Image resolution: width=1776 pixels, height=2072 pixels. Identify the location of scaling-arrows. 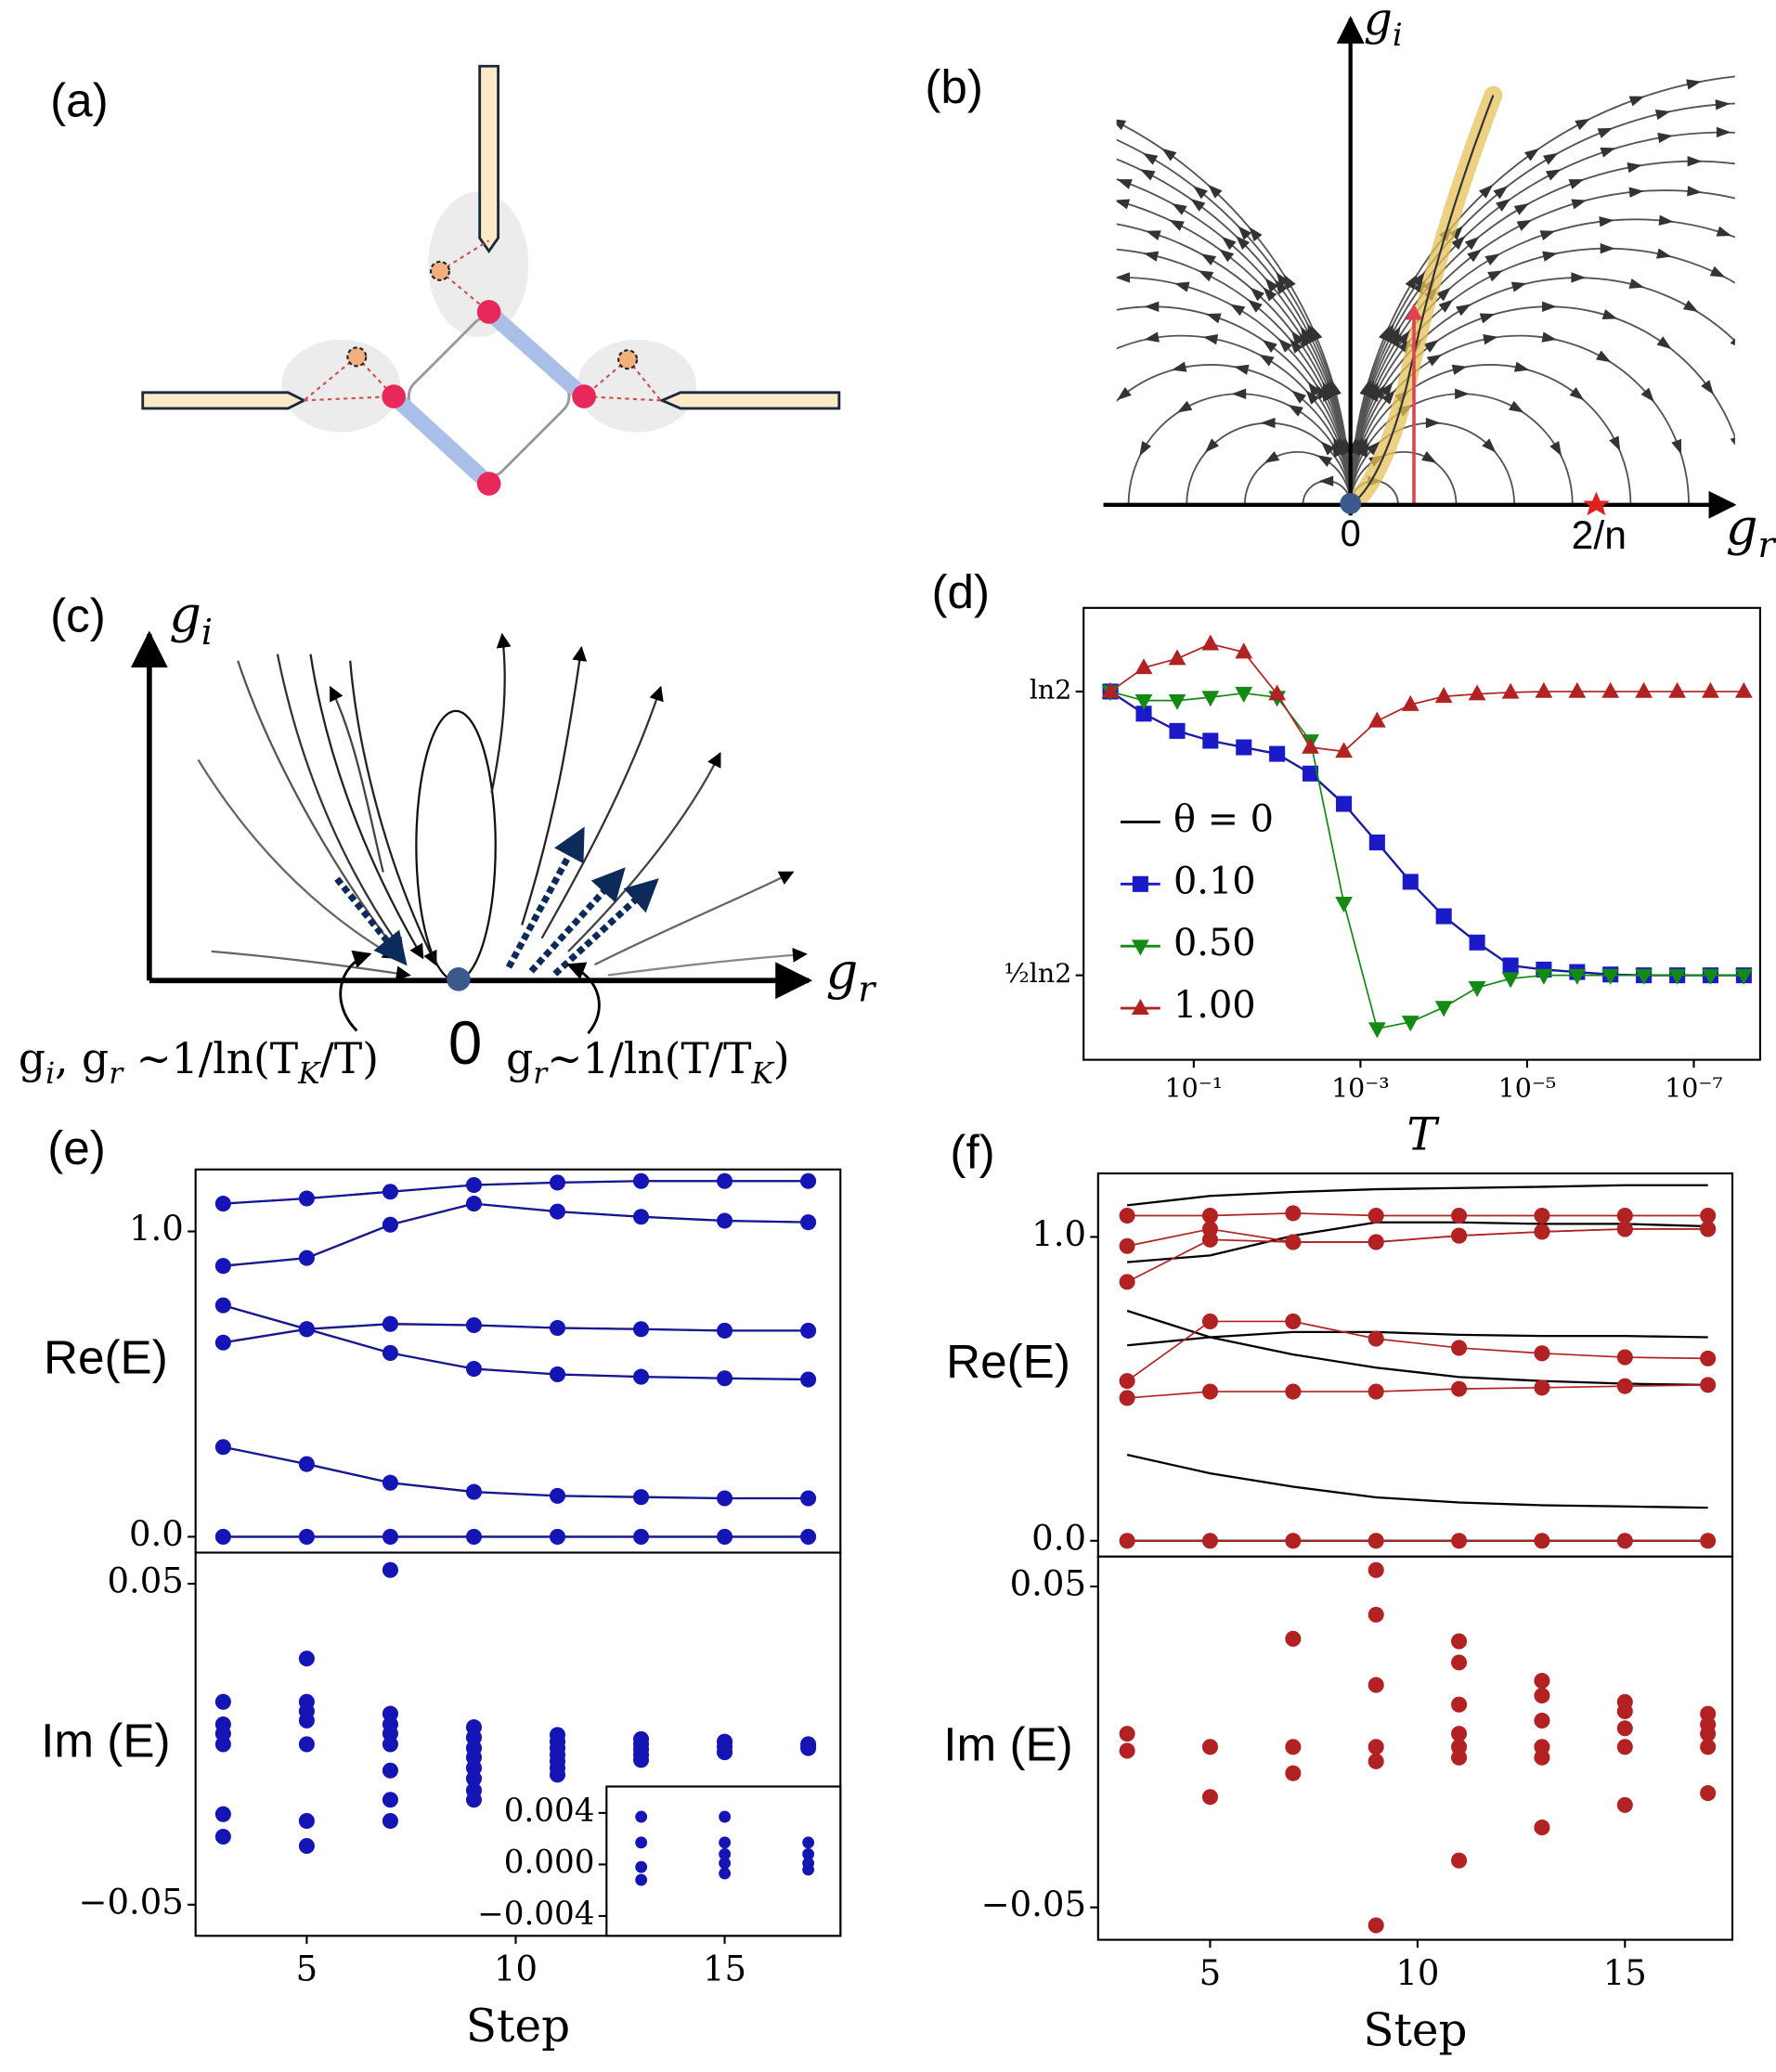
(496, 901).